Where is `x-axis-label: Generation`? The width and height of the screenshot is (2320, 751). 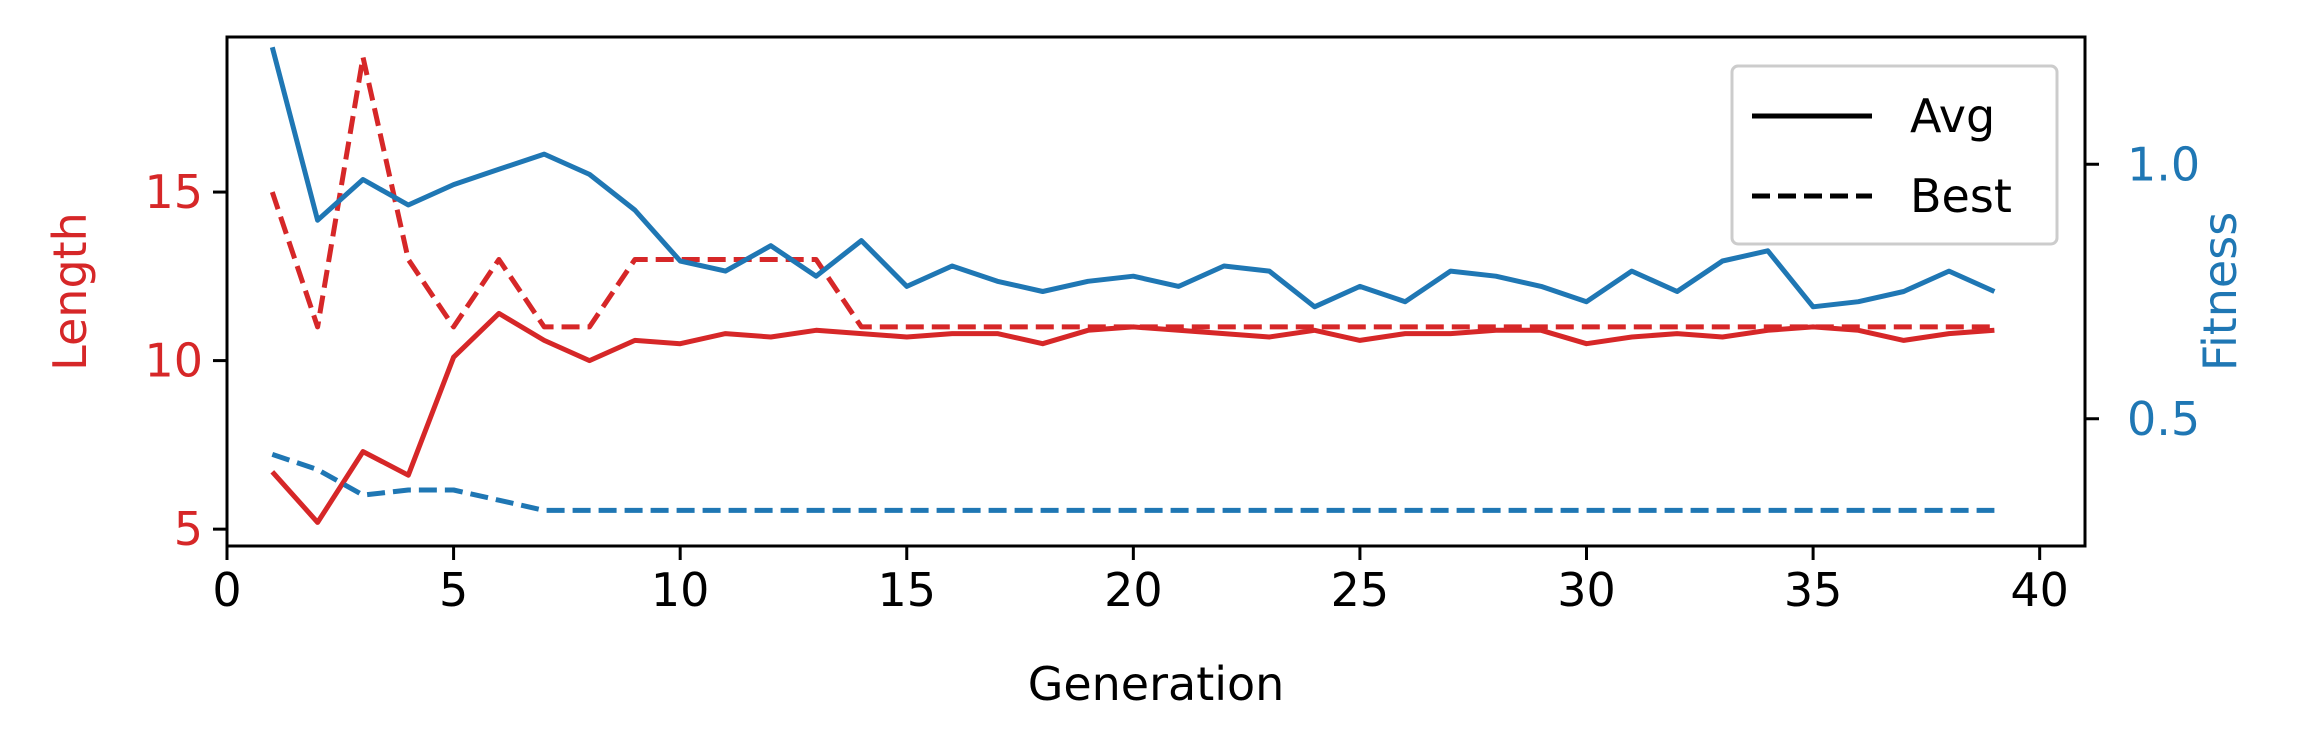
x-axis-label: Generation is located at coordinates (1156, 684).